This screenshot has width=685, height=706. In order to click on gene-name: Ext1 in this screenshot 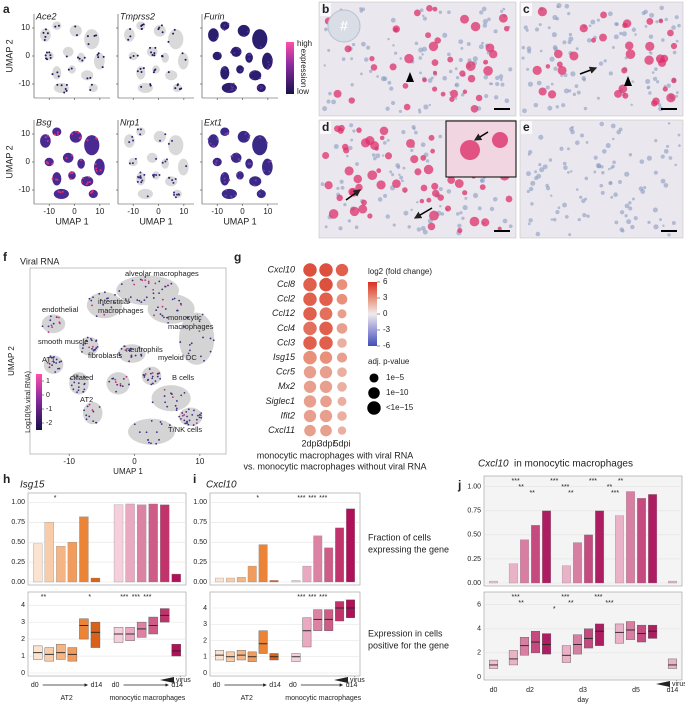, I will do `click(213, 122)`.